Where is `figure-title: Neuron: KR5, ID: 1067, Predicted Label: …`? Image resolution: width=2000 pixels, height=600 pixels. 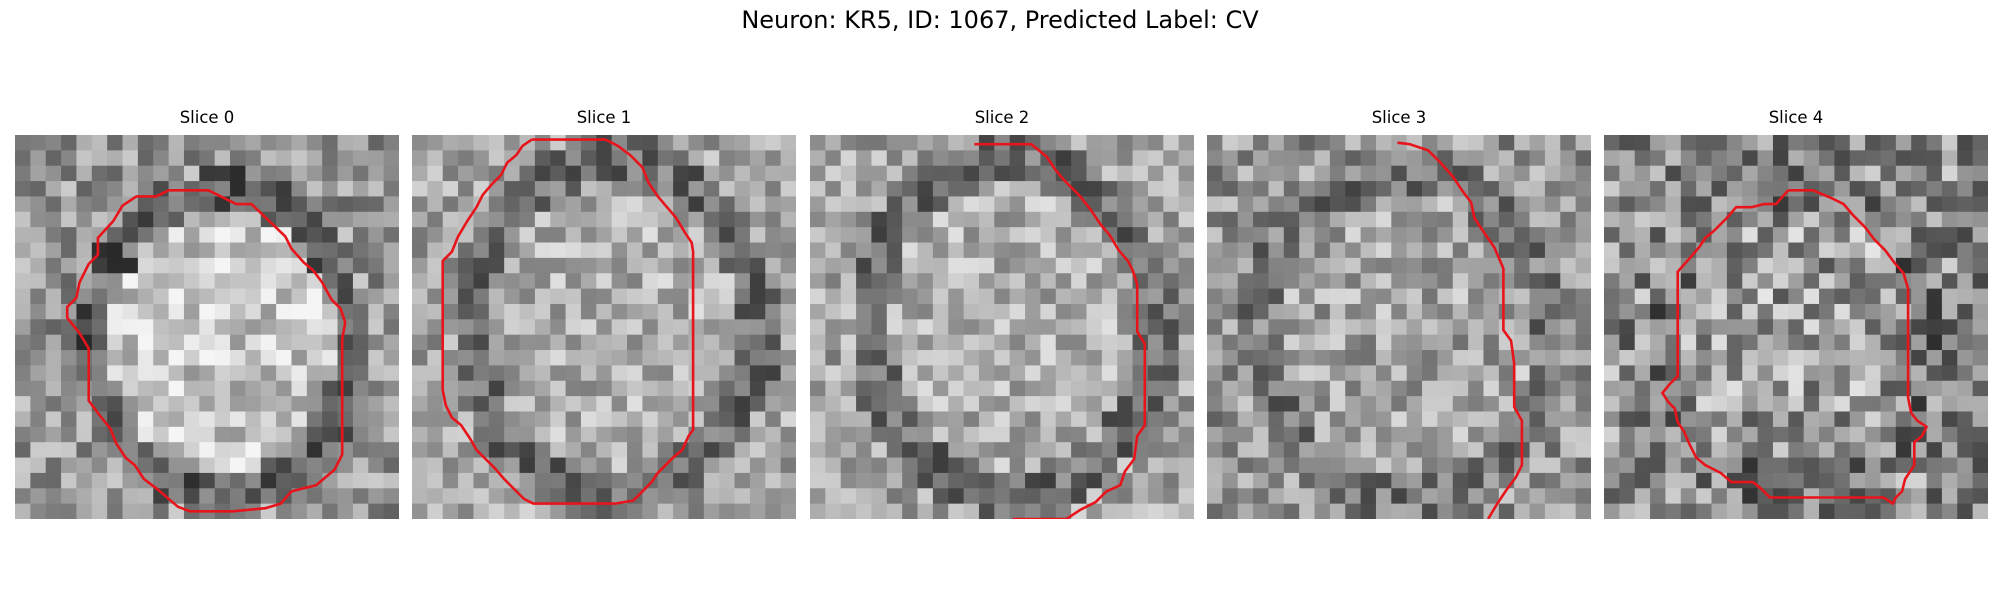 figure-title: Neuron: KR5, ID: 1067, Predicted Label: … is located at coordinates (1000, 20).